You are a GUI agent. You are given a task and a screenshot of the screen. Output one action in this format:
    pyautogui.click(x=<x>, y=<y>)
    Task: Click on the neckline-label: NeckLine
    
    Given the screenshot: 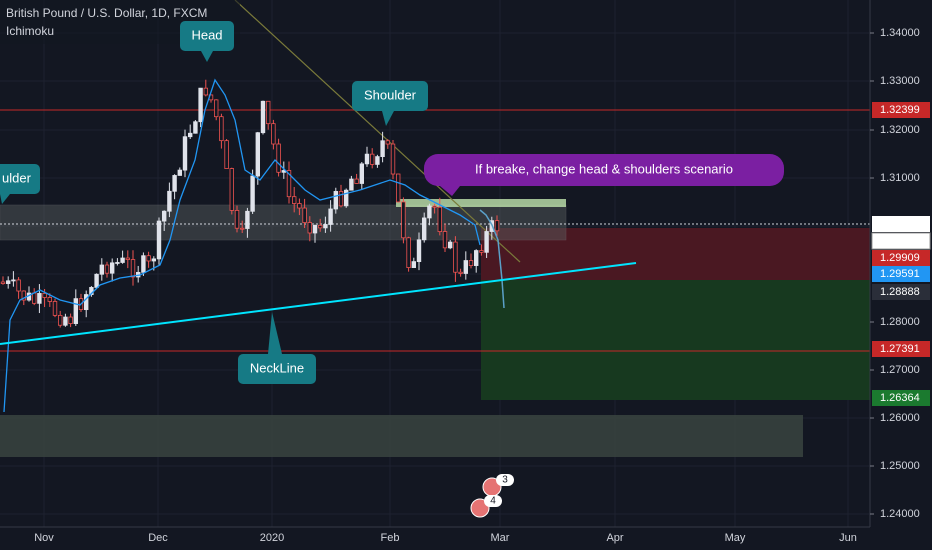 What is the action you would take?
    pyautogui.click(x=277, y=367)
    